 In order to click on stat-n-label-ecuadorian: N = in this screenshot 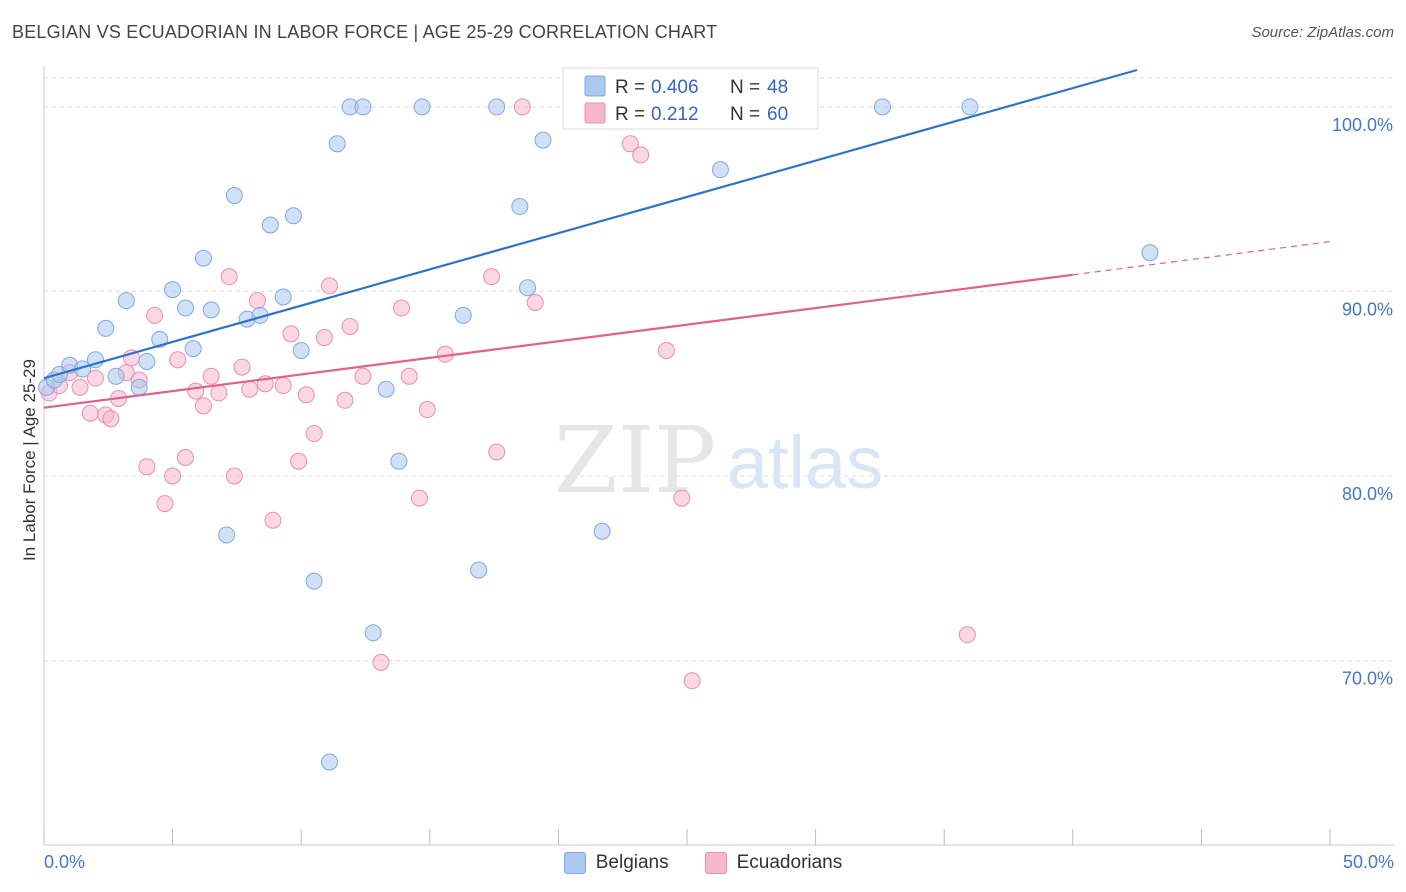, I will do `click(745, 114)`.